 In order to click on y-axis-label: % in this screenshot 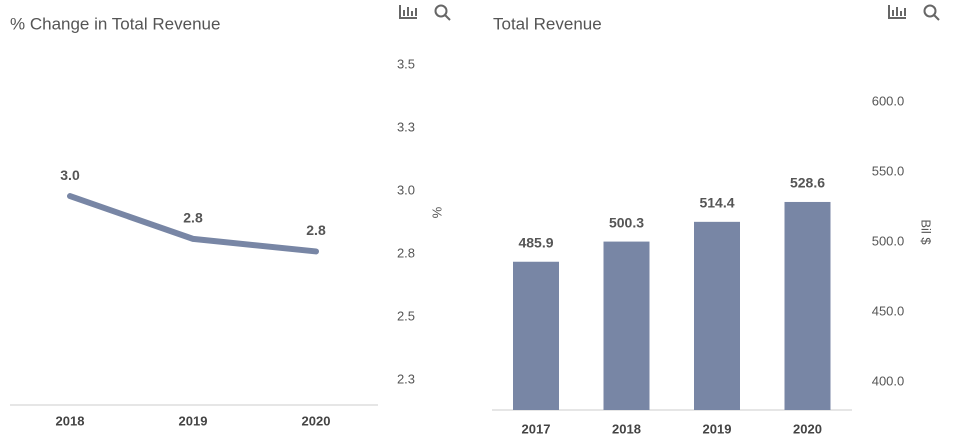, I will do `click(437, 213)`.